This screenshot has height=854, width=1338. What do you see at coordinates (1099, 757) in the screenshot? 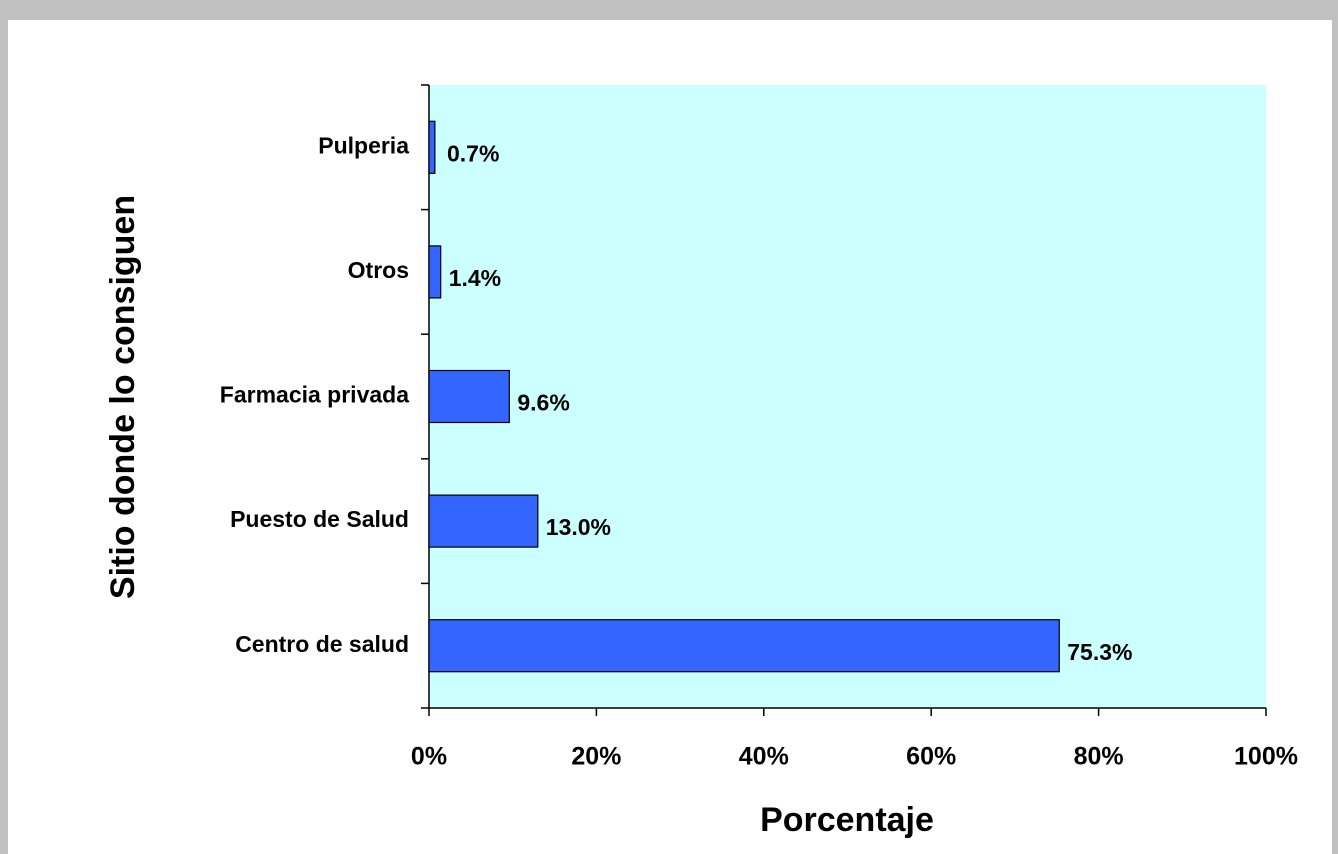
I see `x-tick-label: 80%` at bounding box center [1099, 757].